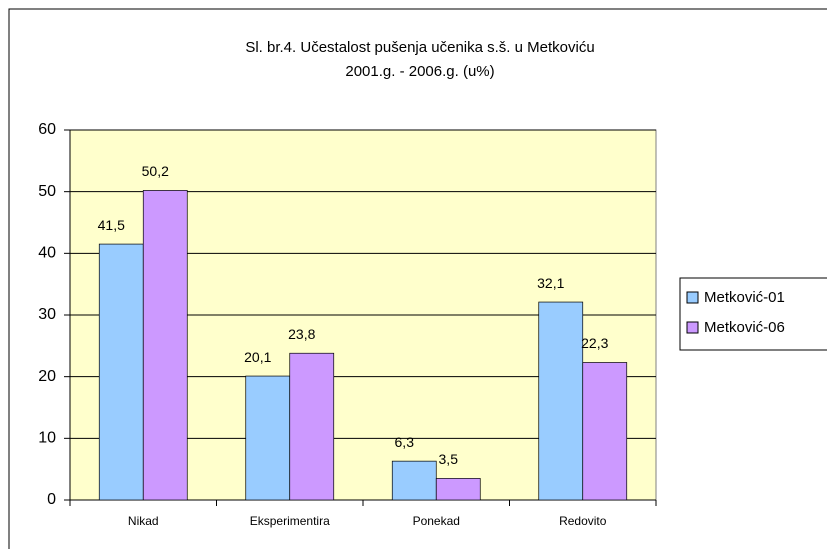 The width and height of the screenshot is (827, 549). Describe the element at coordinates (583, 521) in the screenshot. I see `x-tick-label: Redovito` at that location.